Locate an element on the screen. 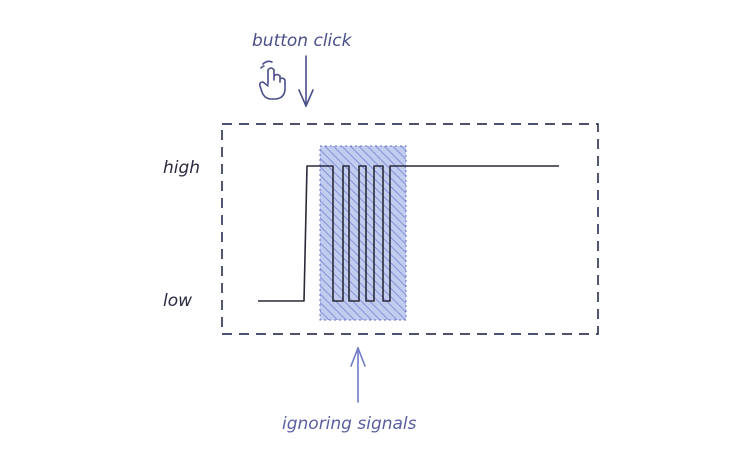 The width and height of the screenshot is (742, 474). up-arrow-icon is located at coordinates (358, 375).